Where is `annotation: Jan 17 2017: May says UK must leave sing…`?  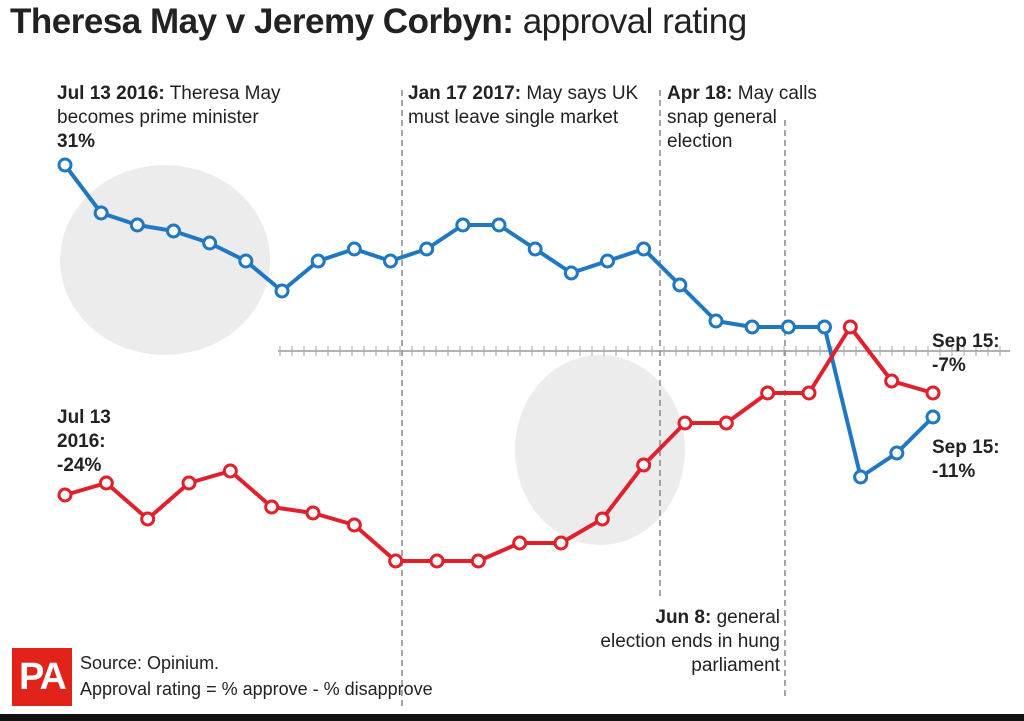
annotation: Jan 17 2017: May says UK must leave sing… is located at coordinates (525, 106).